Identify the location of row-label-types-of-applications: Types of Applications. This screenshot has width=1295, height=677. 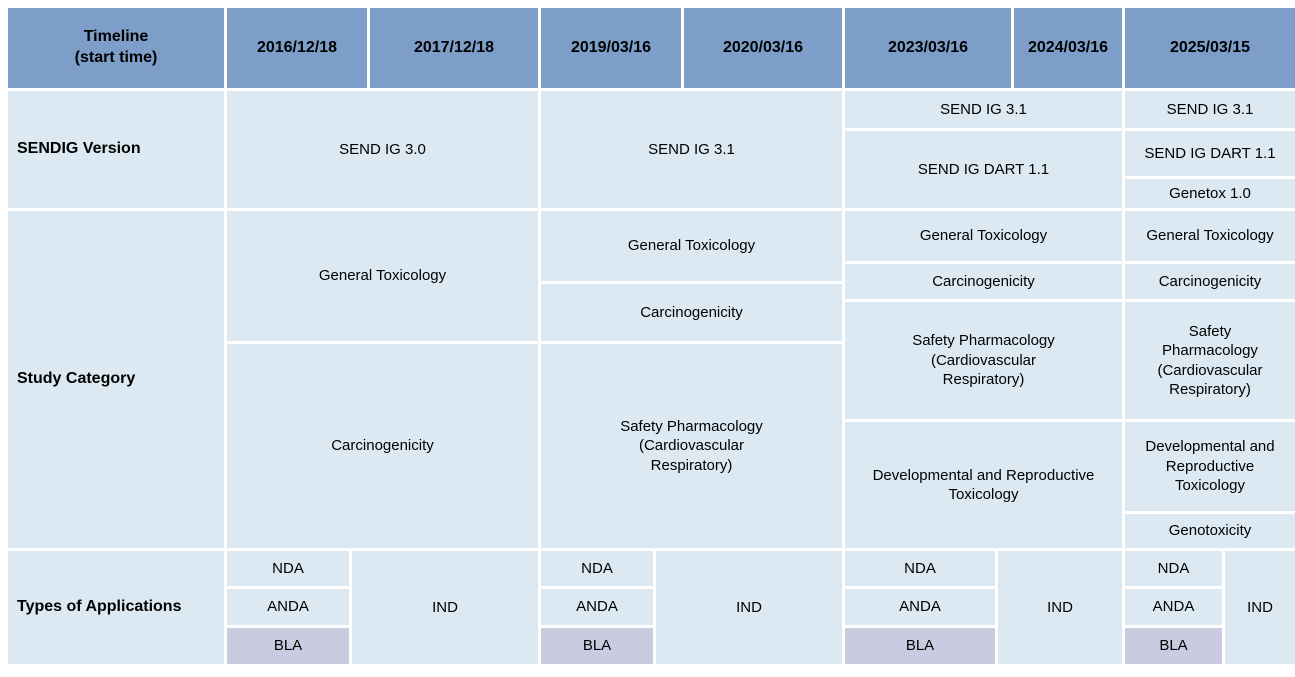
(116, 607).